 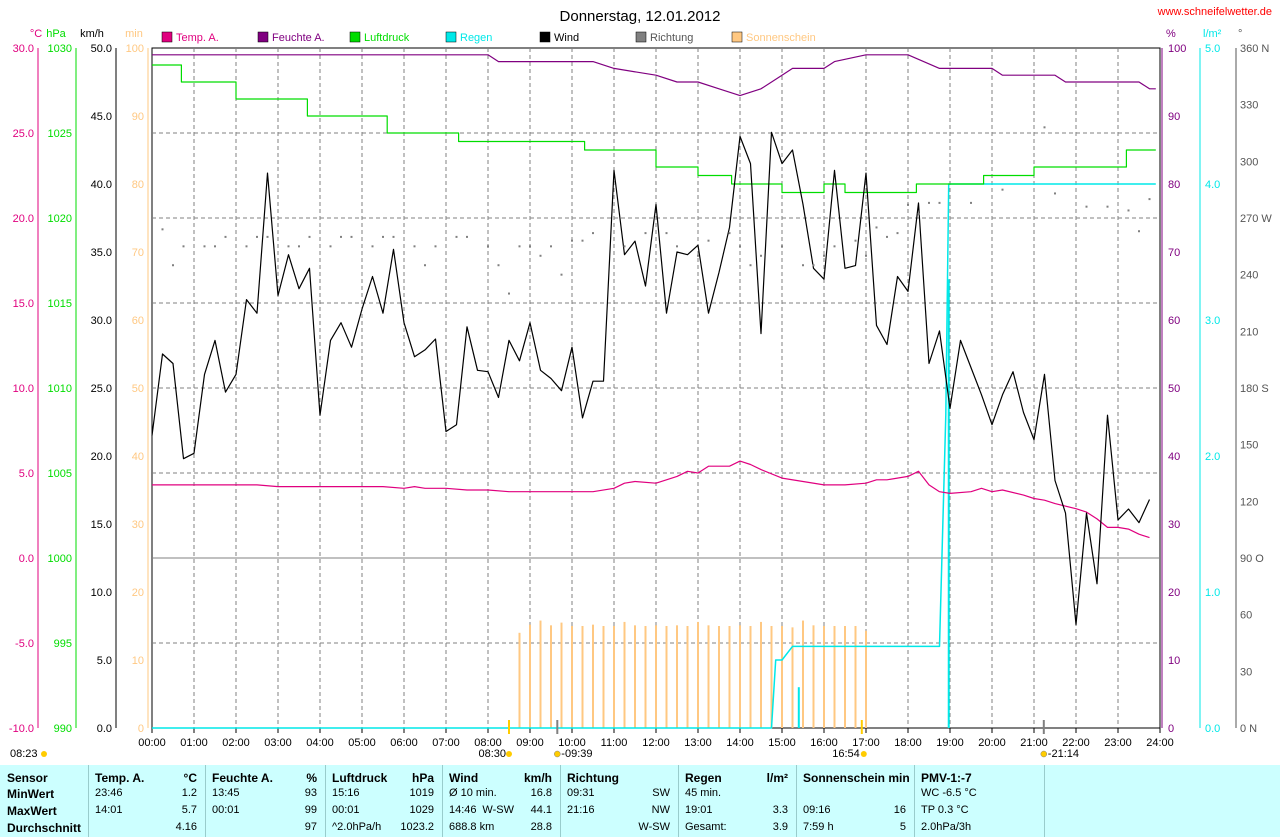 What do you see at coordinates (740, 743) in the screenshot?
I see `x-tick-label: 14:00` at bounding box center [740, 743].